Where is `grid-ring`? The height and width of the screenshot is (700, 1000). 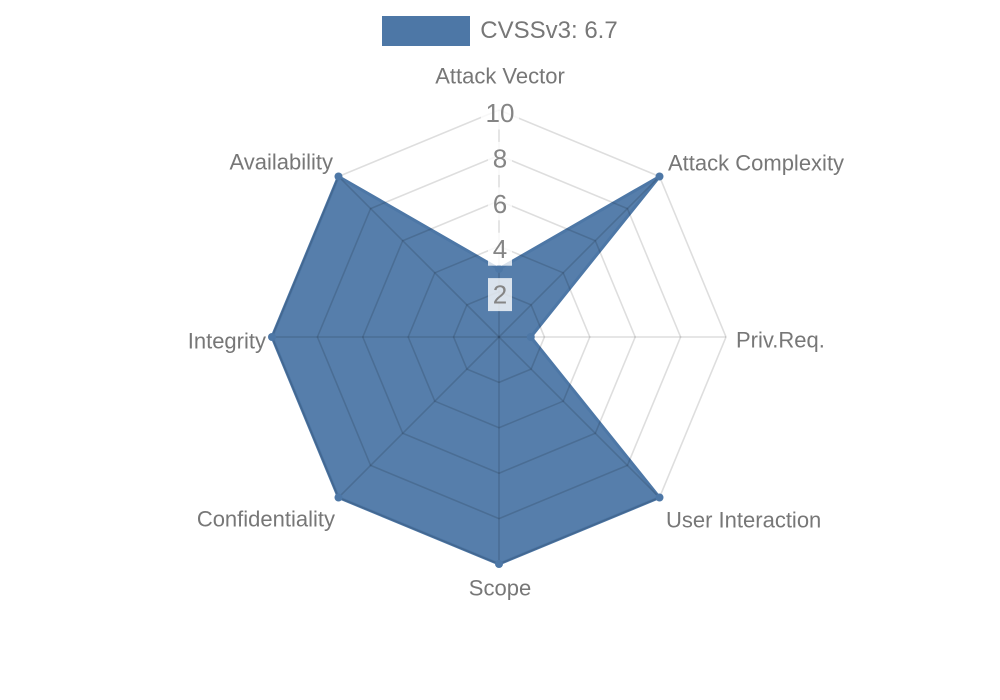 grid-ring is located at coordinates (499, 337).